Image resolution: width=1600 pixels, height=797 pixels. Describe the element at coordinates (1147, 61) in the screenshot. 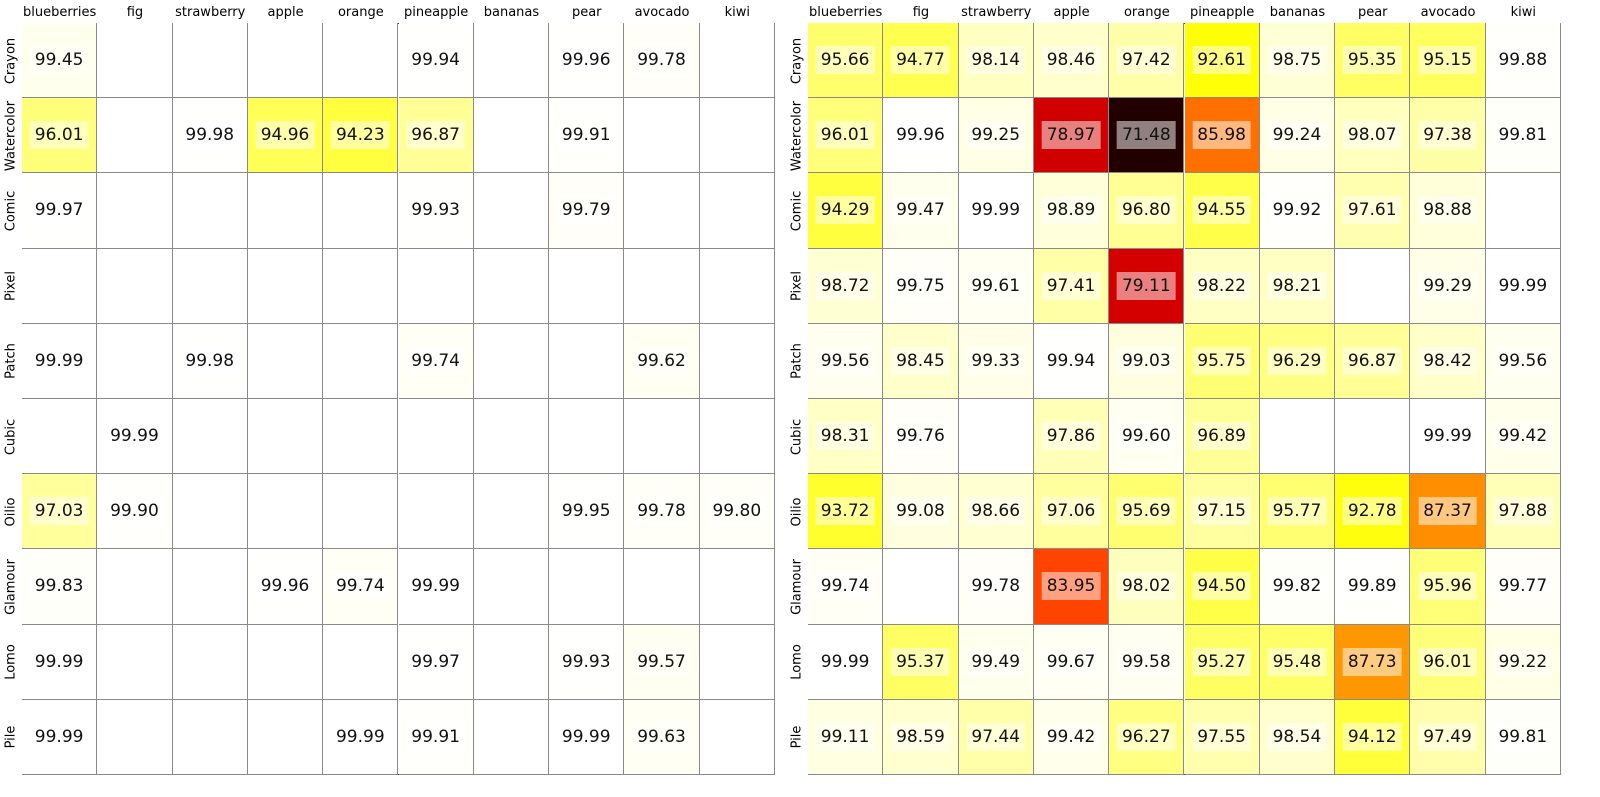

I see `heatmap-cell: 97.42` at that location.